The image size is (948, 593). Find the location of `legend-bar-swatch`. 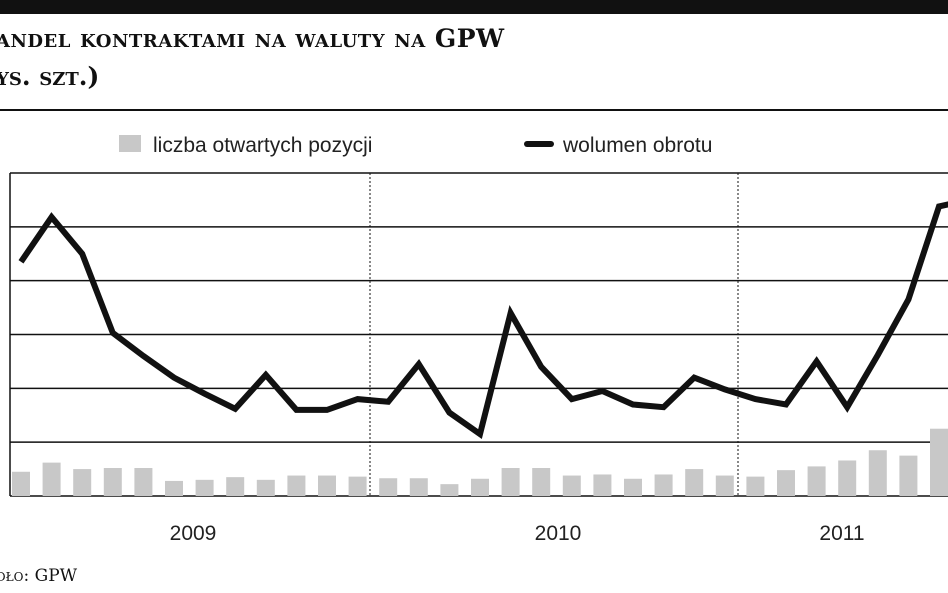

legend-bar-swatch is located at coordinates (130, 143).